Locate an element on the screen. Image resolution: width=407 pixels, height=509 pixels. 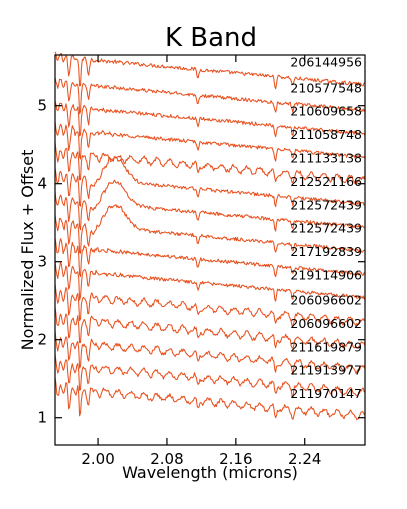
spectrum-label: 211133138 is located at coordinates (326, 158).